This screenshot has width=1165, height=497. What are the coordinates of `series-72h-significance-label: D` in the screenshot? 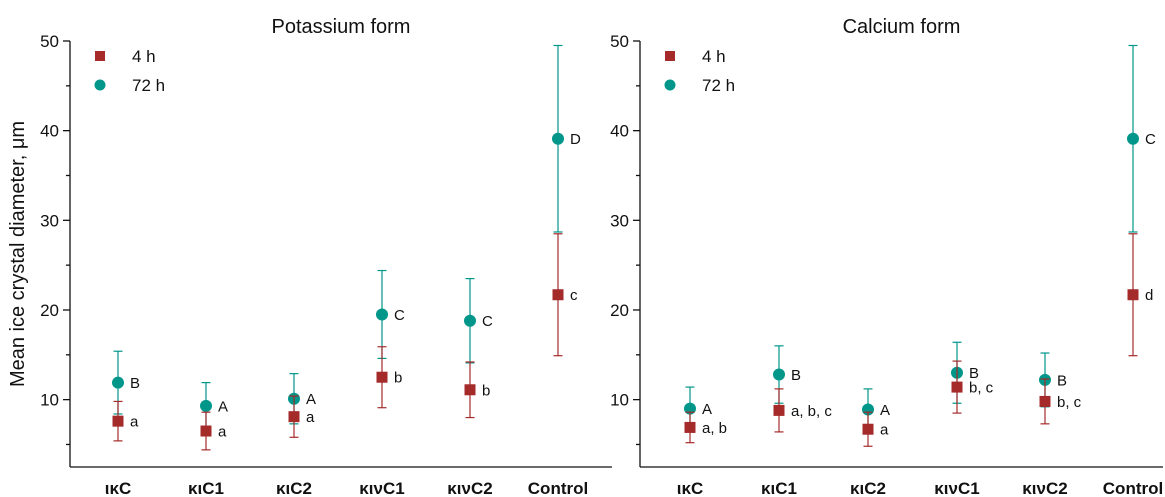 It's located at (575, 139).